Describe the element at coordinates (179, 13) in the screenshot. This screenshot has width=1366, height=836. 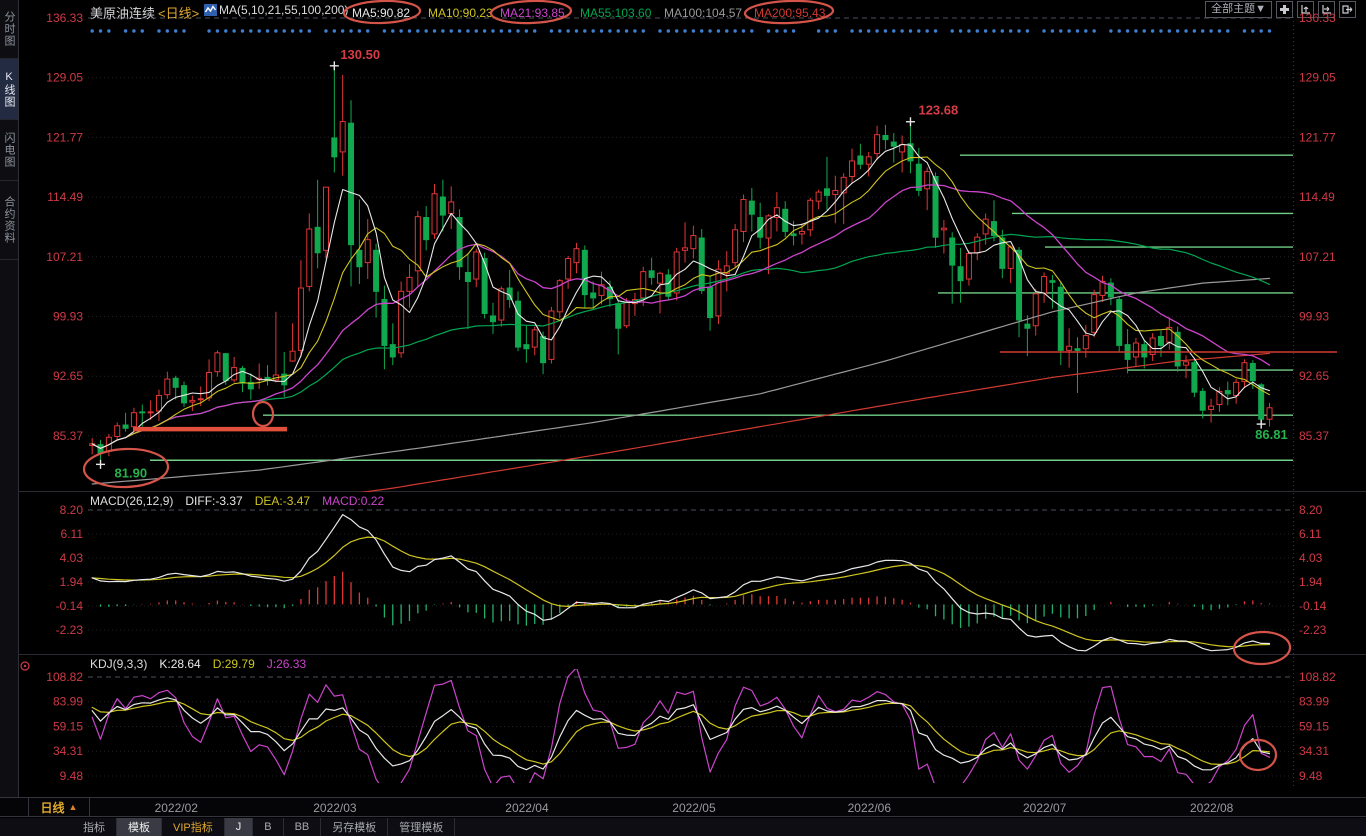
I see `period-tag: <日线>` at that location.